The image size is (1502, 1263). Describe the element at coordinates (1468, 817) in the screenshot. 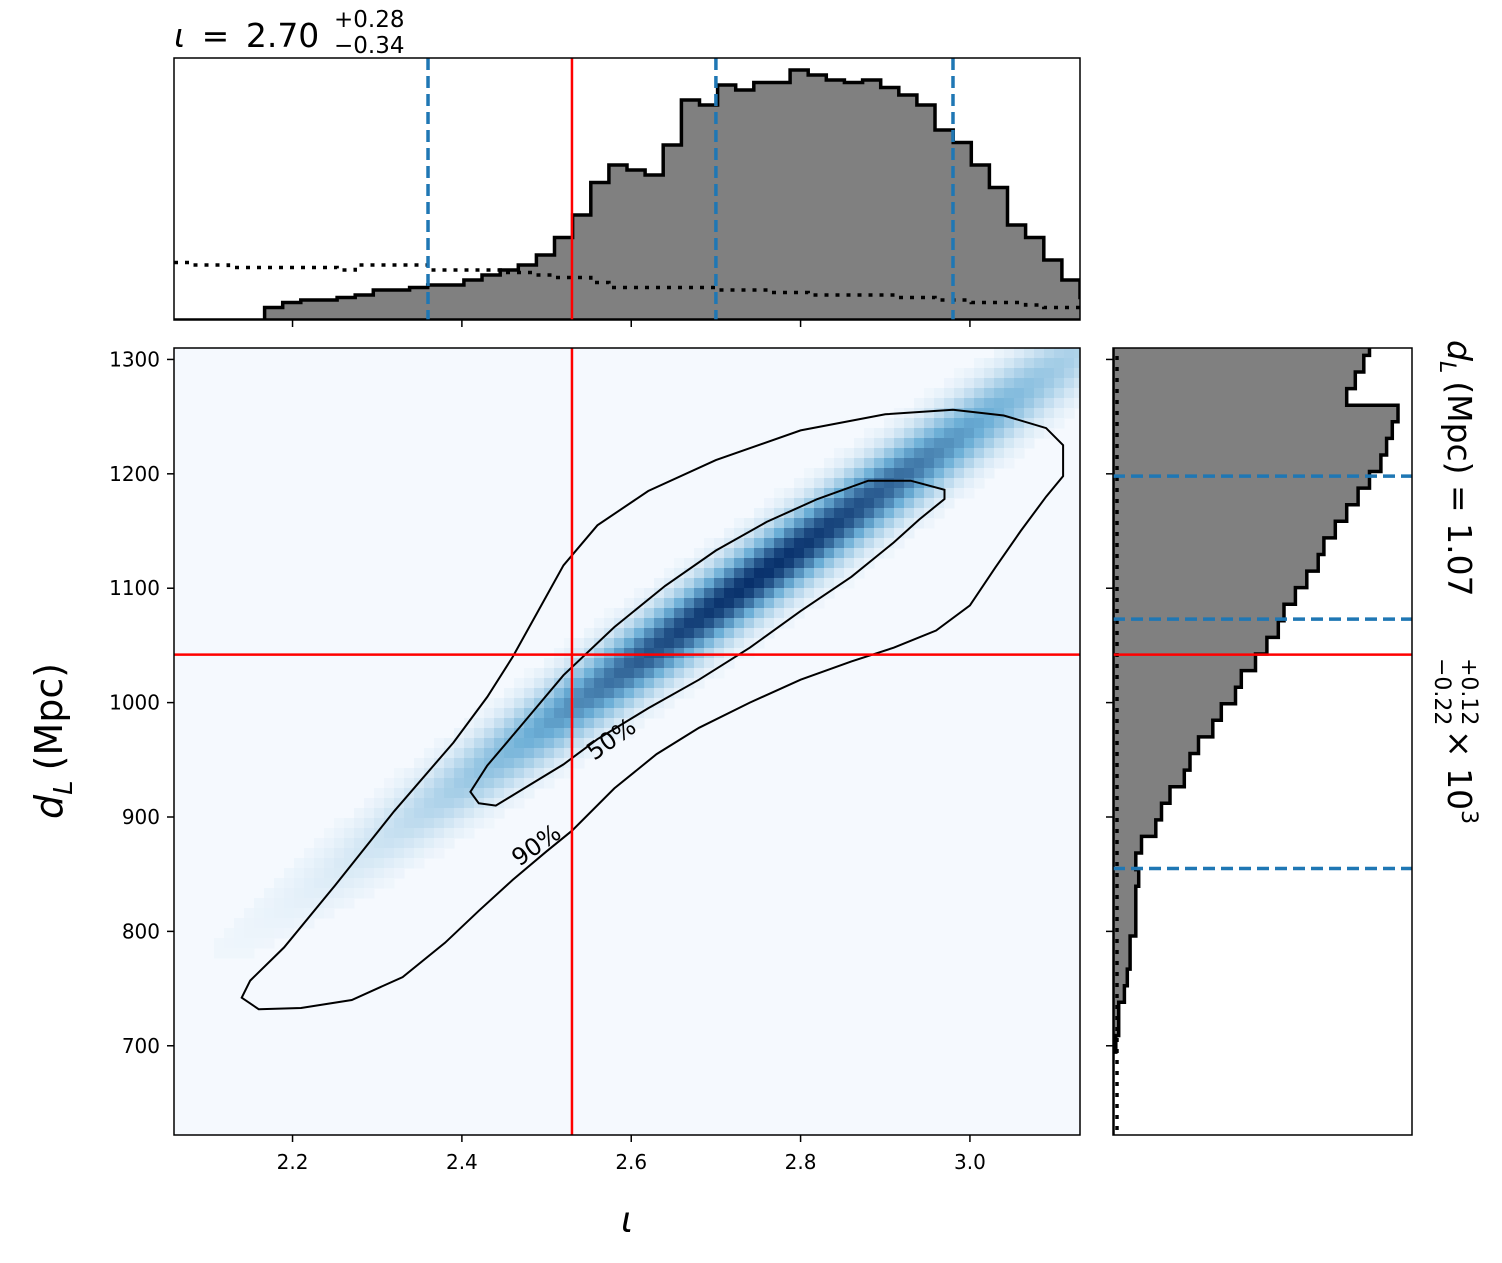

I see `right-title-exponent: 3` at that location.